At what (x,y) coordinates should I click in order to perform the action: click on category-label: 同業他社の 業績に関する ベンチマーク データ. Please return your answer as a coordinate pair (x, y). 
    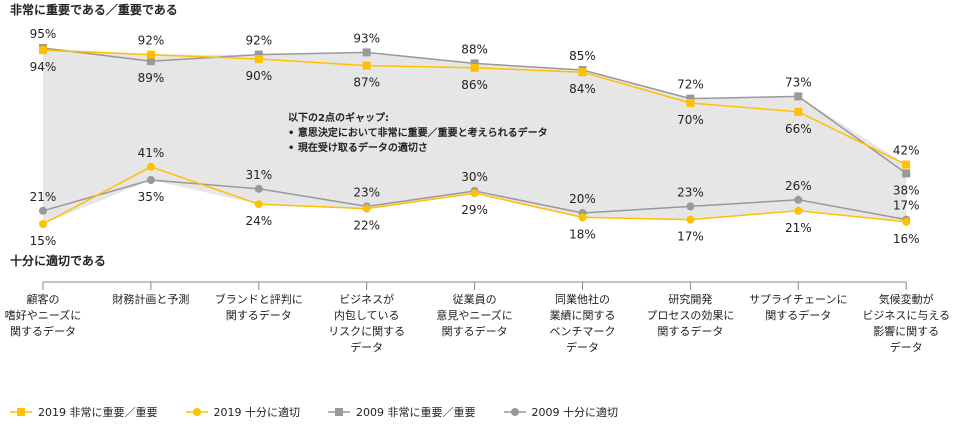
    Looking at the image, I should click on (582, 323).